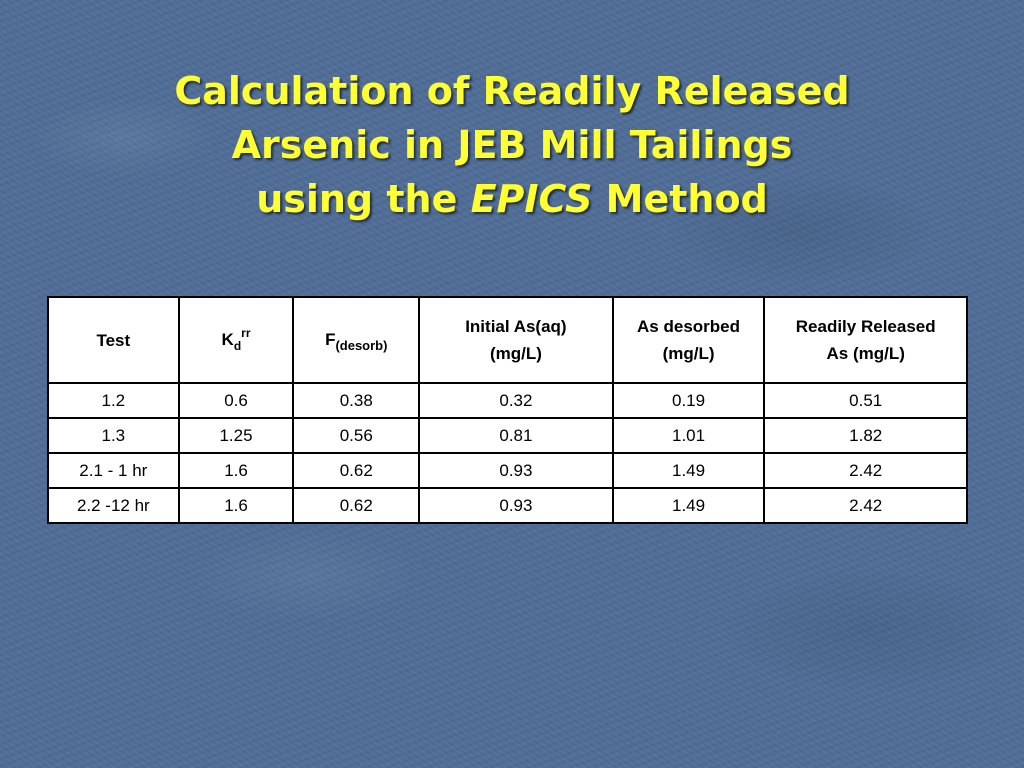  I want to click on cell-readily-released: 1.82, so click(865, 435).